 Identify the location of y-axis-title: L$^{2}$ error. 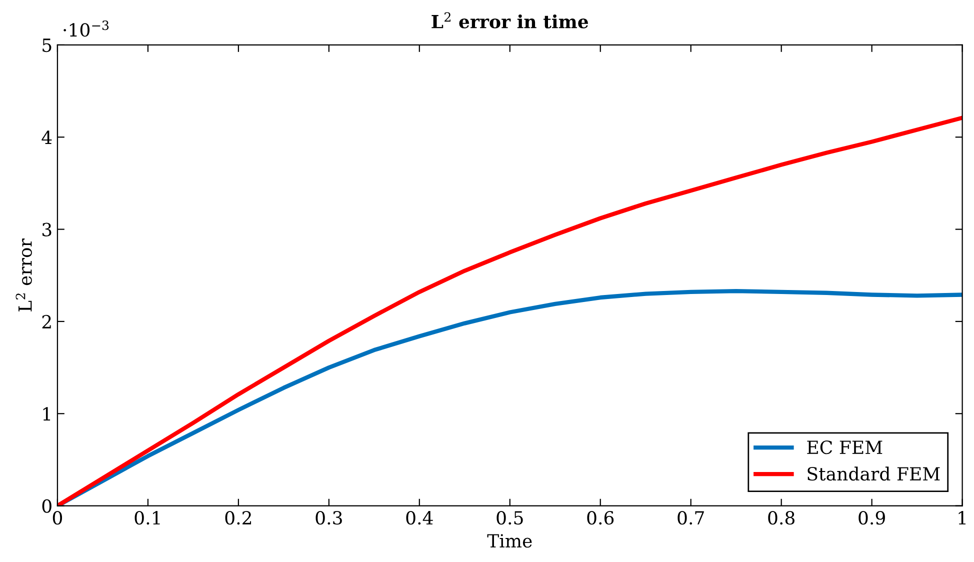
(24, 275).